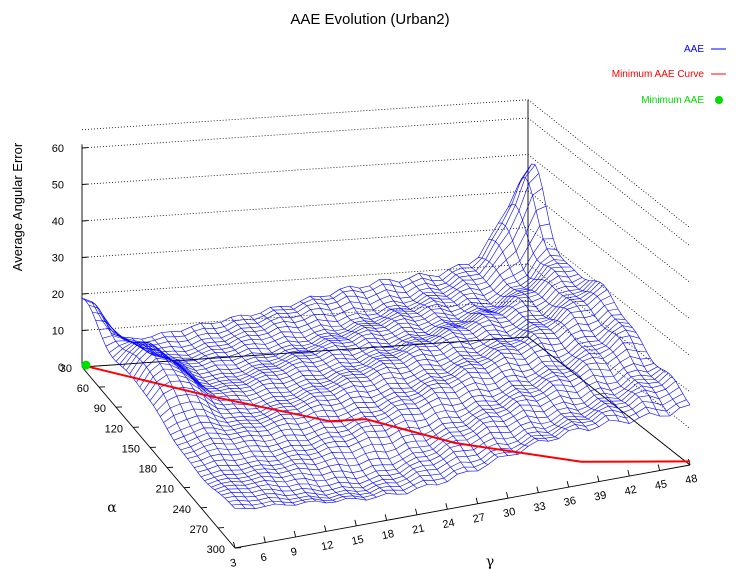 Image resolution: width=737 pixels, height=569 pixels. What do you see at coordinates (294, 552) in the screenshot?
I see `gamma-tick-label-2: 9` at bounding box center [294, 552].